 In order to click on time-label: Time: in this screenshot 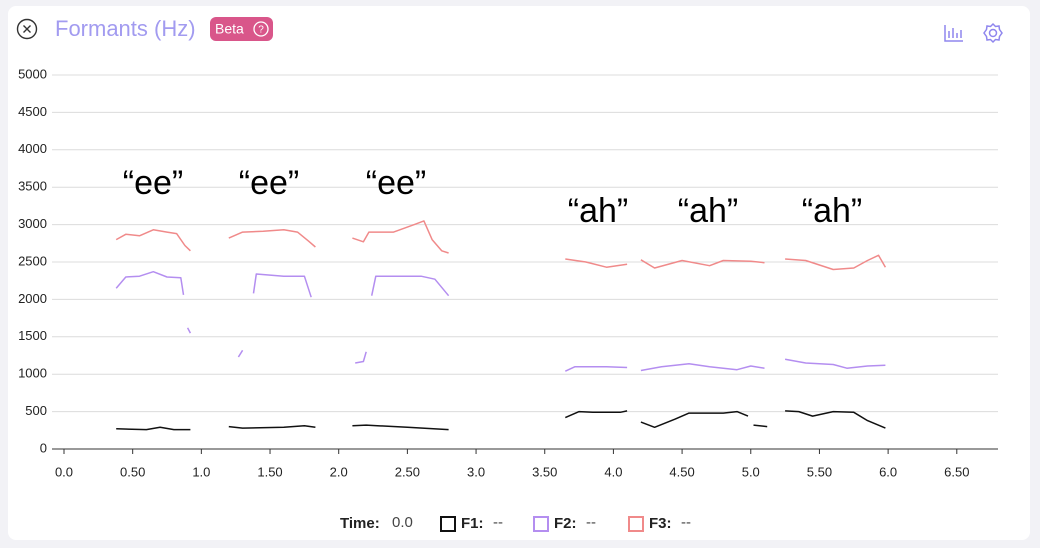, I will do `click(360, 523)`.